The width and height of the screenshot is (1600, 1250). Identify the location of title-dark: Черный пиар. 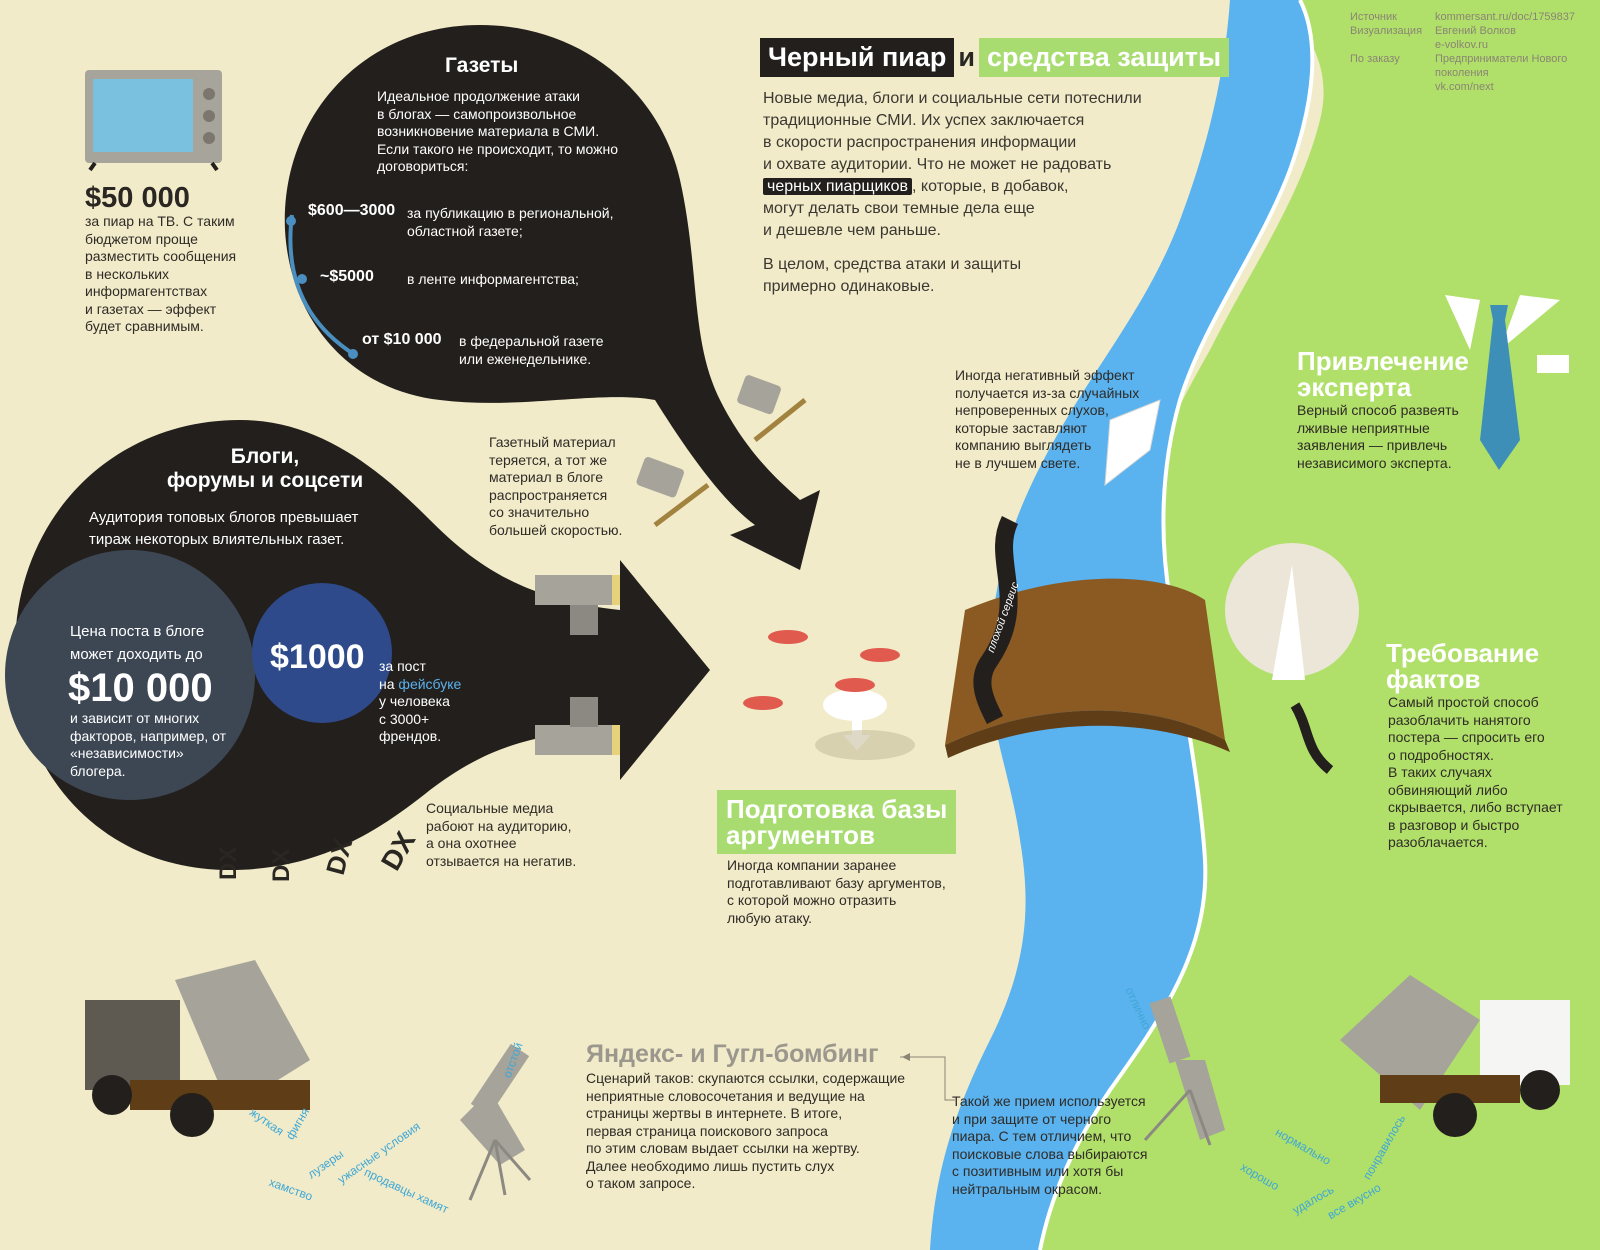
(857, 57).